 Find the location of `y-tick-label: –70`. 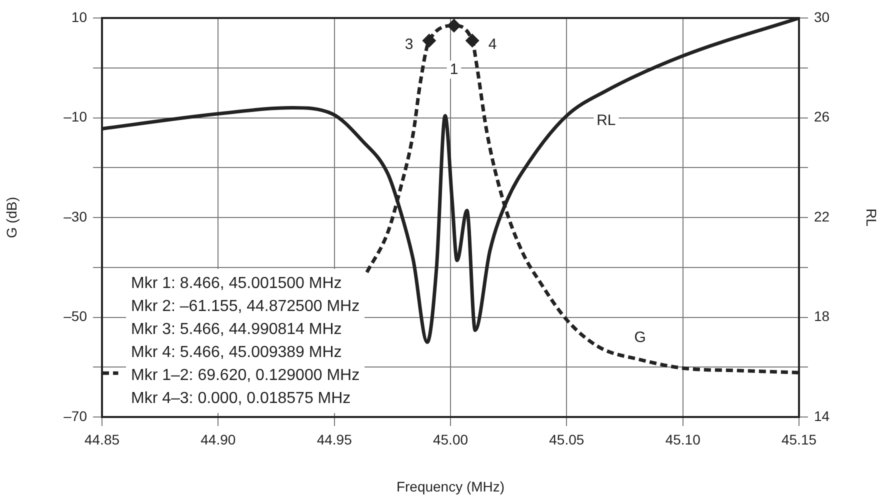

y-tick-label: –70 is located at coordinates (76, 416).